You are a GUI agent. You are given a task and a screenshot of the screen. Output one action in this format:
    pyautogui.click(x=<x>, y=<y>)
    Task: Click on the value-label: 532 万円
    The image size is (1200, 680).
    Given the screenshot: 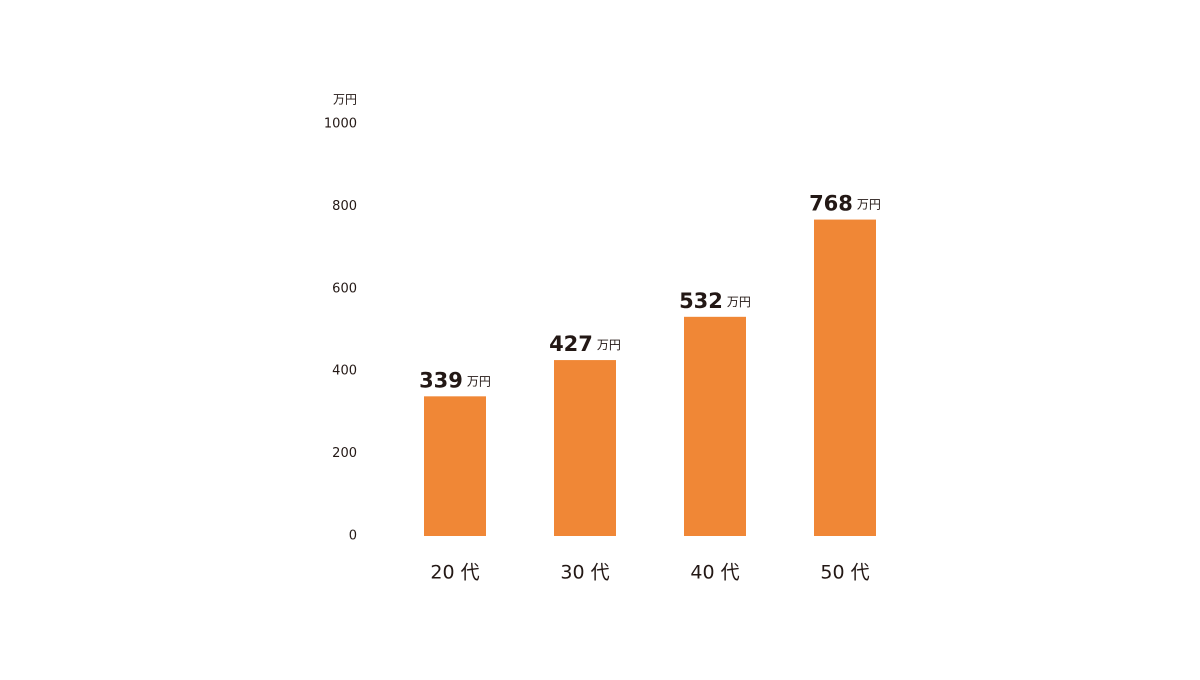 What is the action you would take?
    pyautogui.click(x=715, y=301)
    